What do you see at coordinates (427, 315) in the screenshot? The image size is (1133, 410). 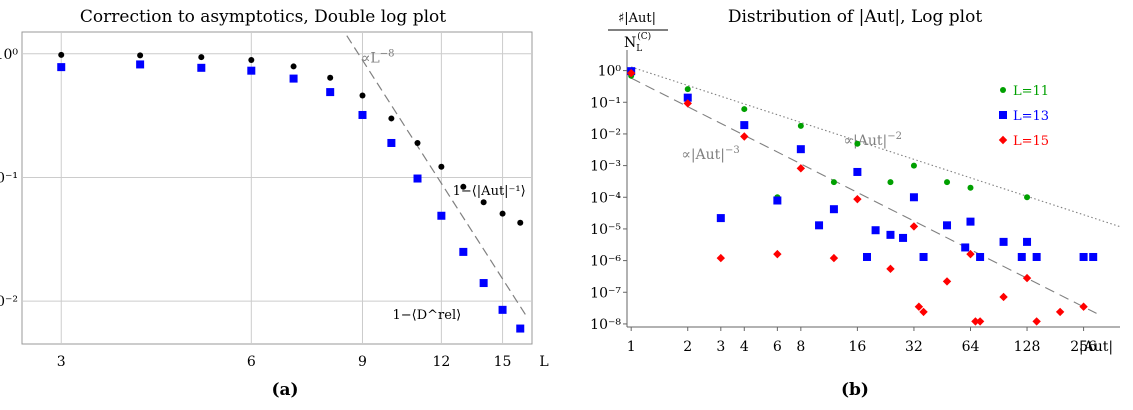 I see `panel-a-series-2-label: 1−⟨D^rel⟩` at bounding box center [427, 315].